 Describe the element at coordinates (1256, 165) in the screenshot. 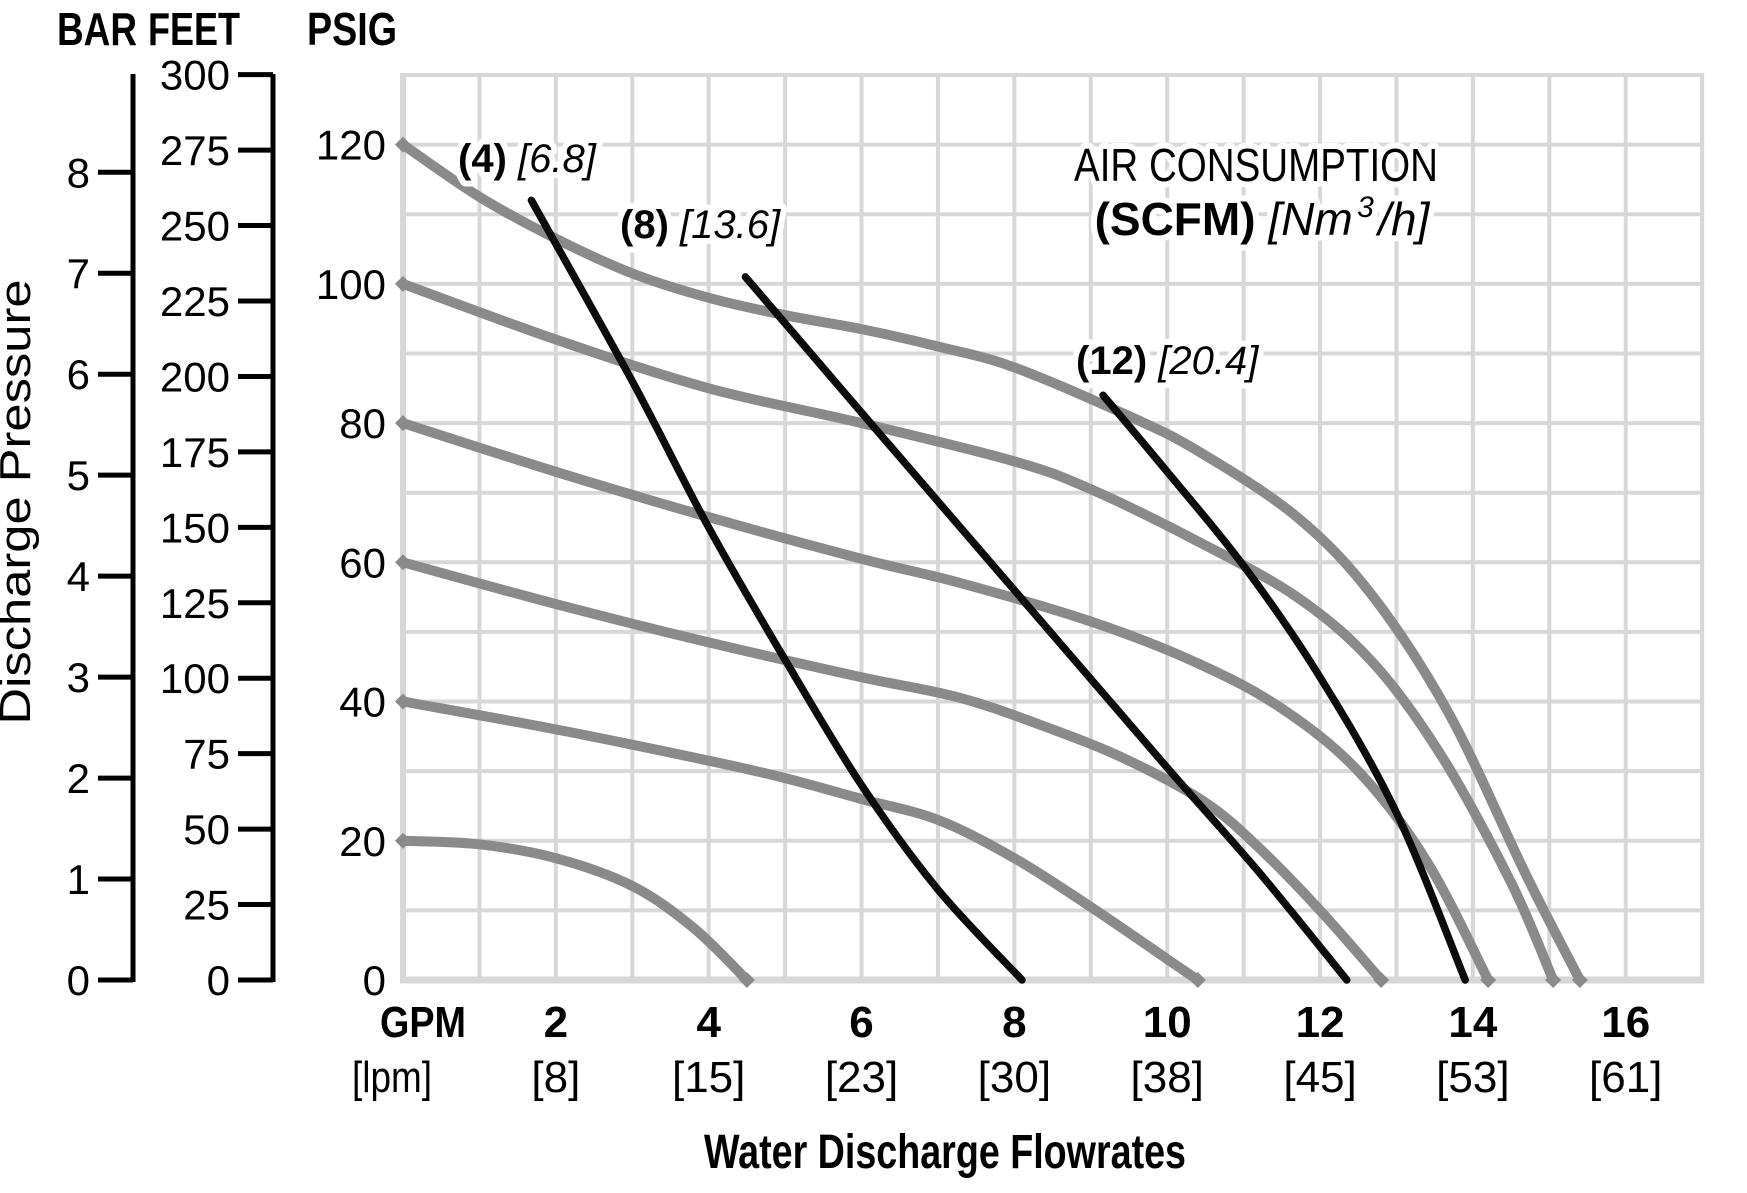

I see `chart-title-line1: AIR CONSUMPTION` at that location.